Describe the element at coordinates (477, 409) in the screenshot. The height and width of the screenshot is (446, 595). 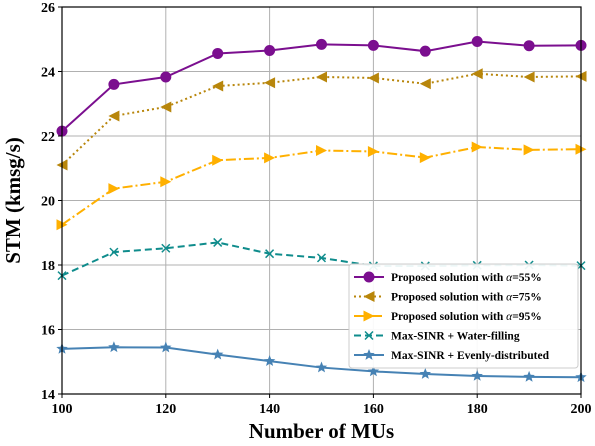
I see `x-tick-label: 180` at that location.